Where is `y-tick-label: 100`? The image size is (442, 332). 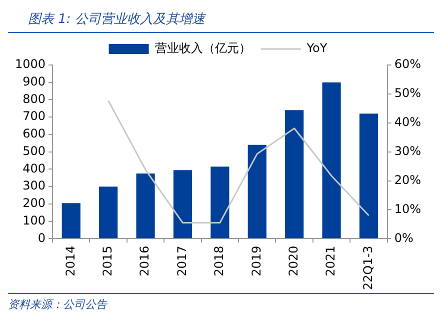
y-tick-label: 100 is located at coordinates (34, 220).